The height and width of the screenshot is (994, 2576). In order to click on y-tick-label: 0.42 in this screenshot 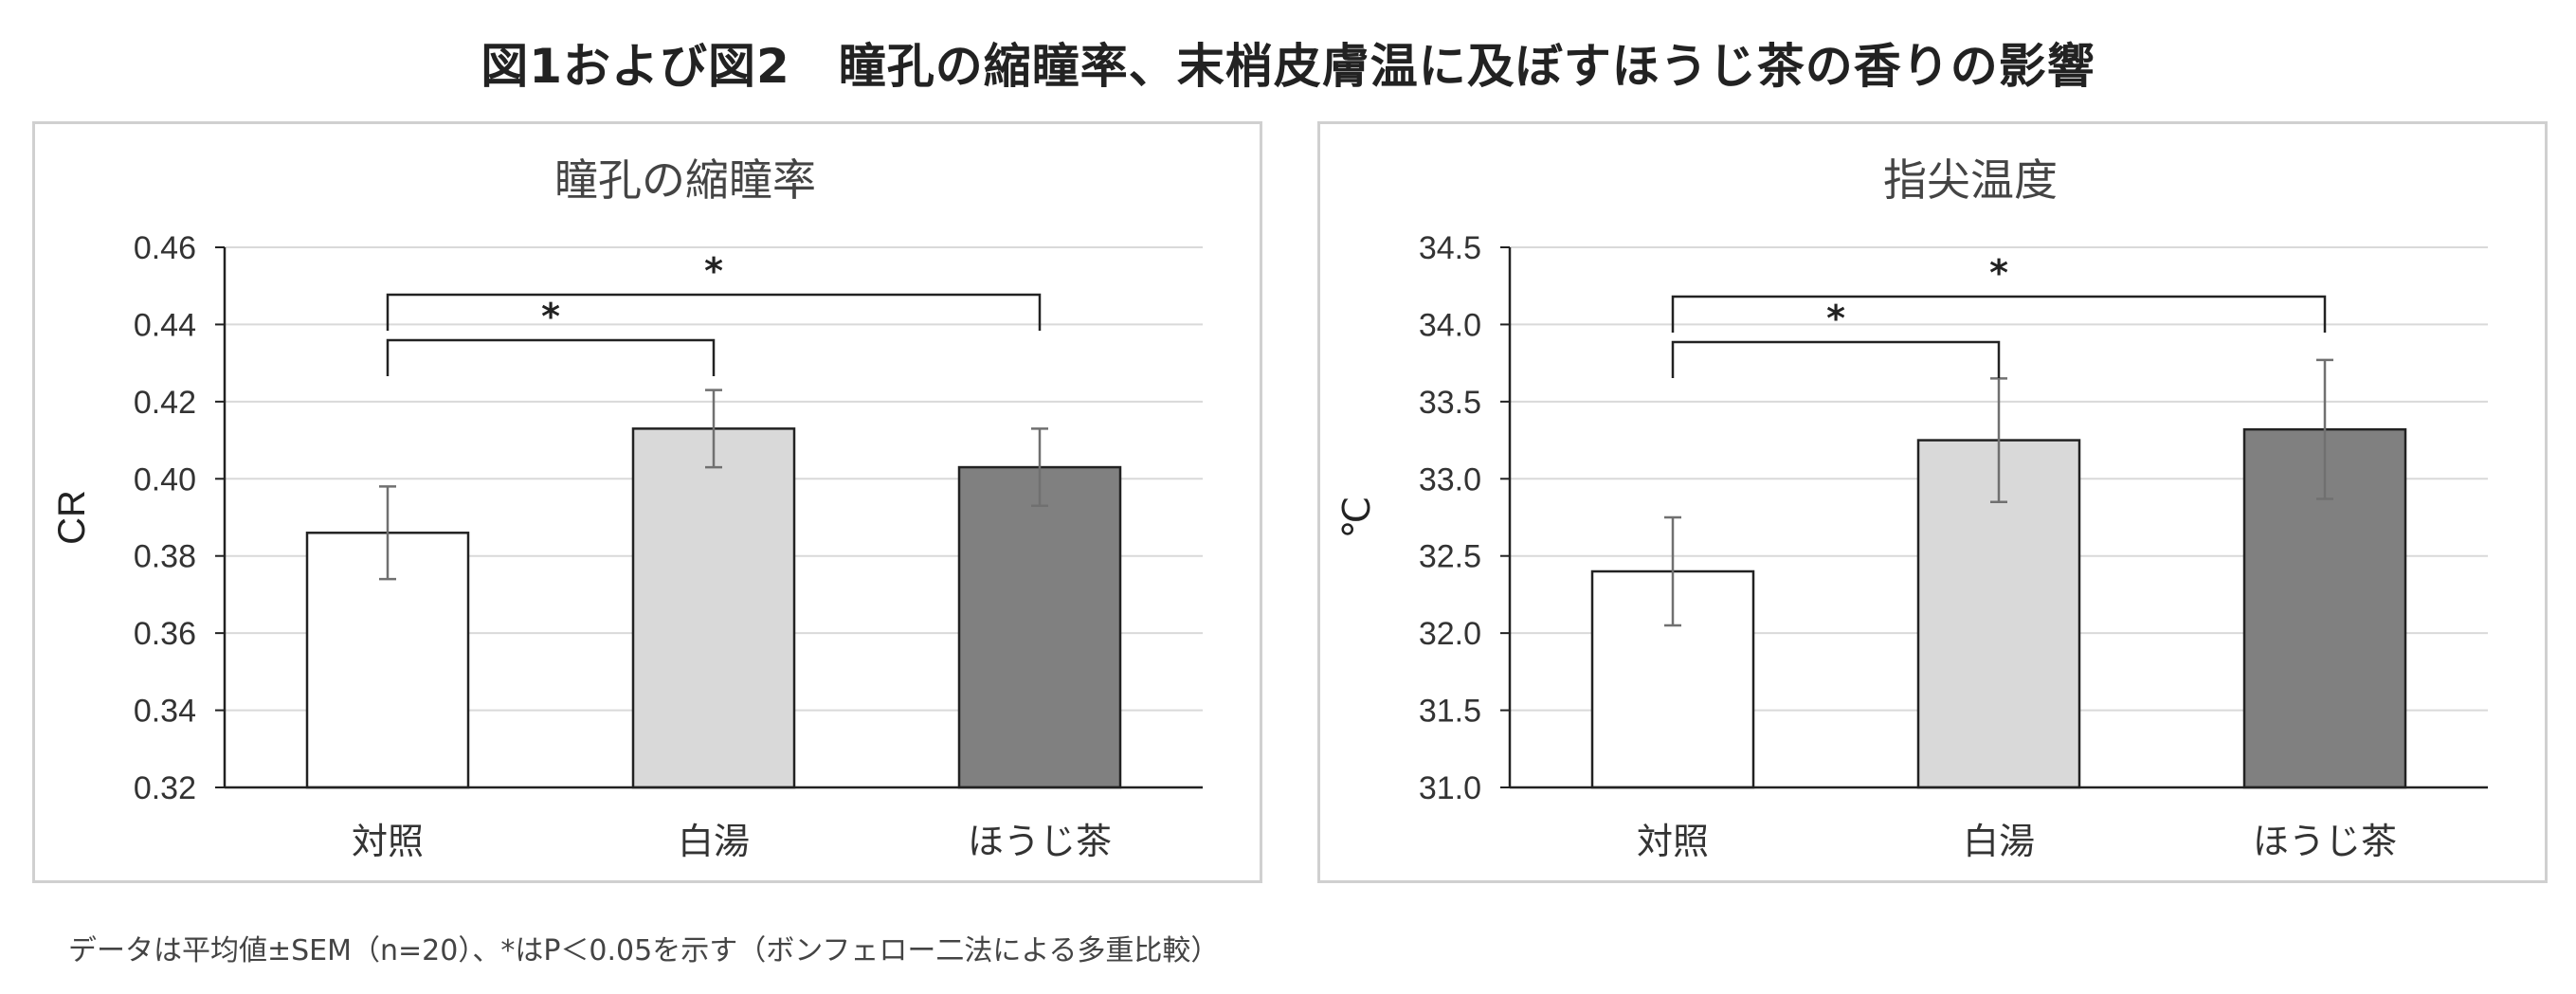, I will do `click(165, 403)`.